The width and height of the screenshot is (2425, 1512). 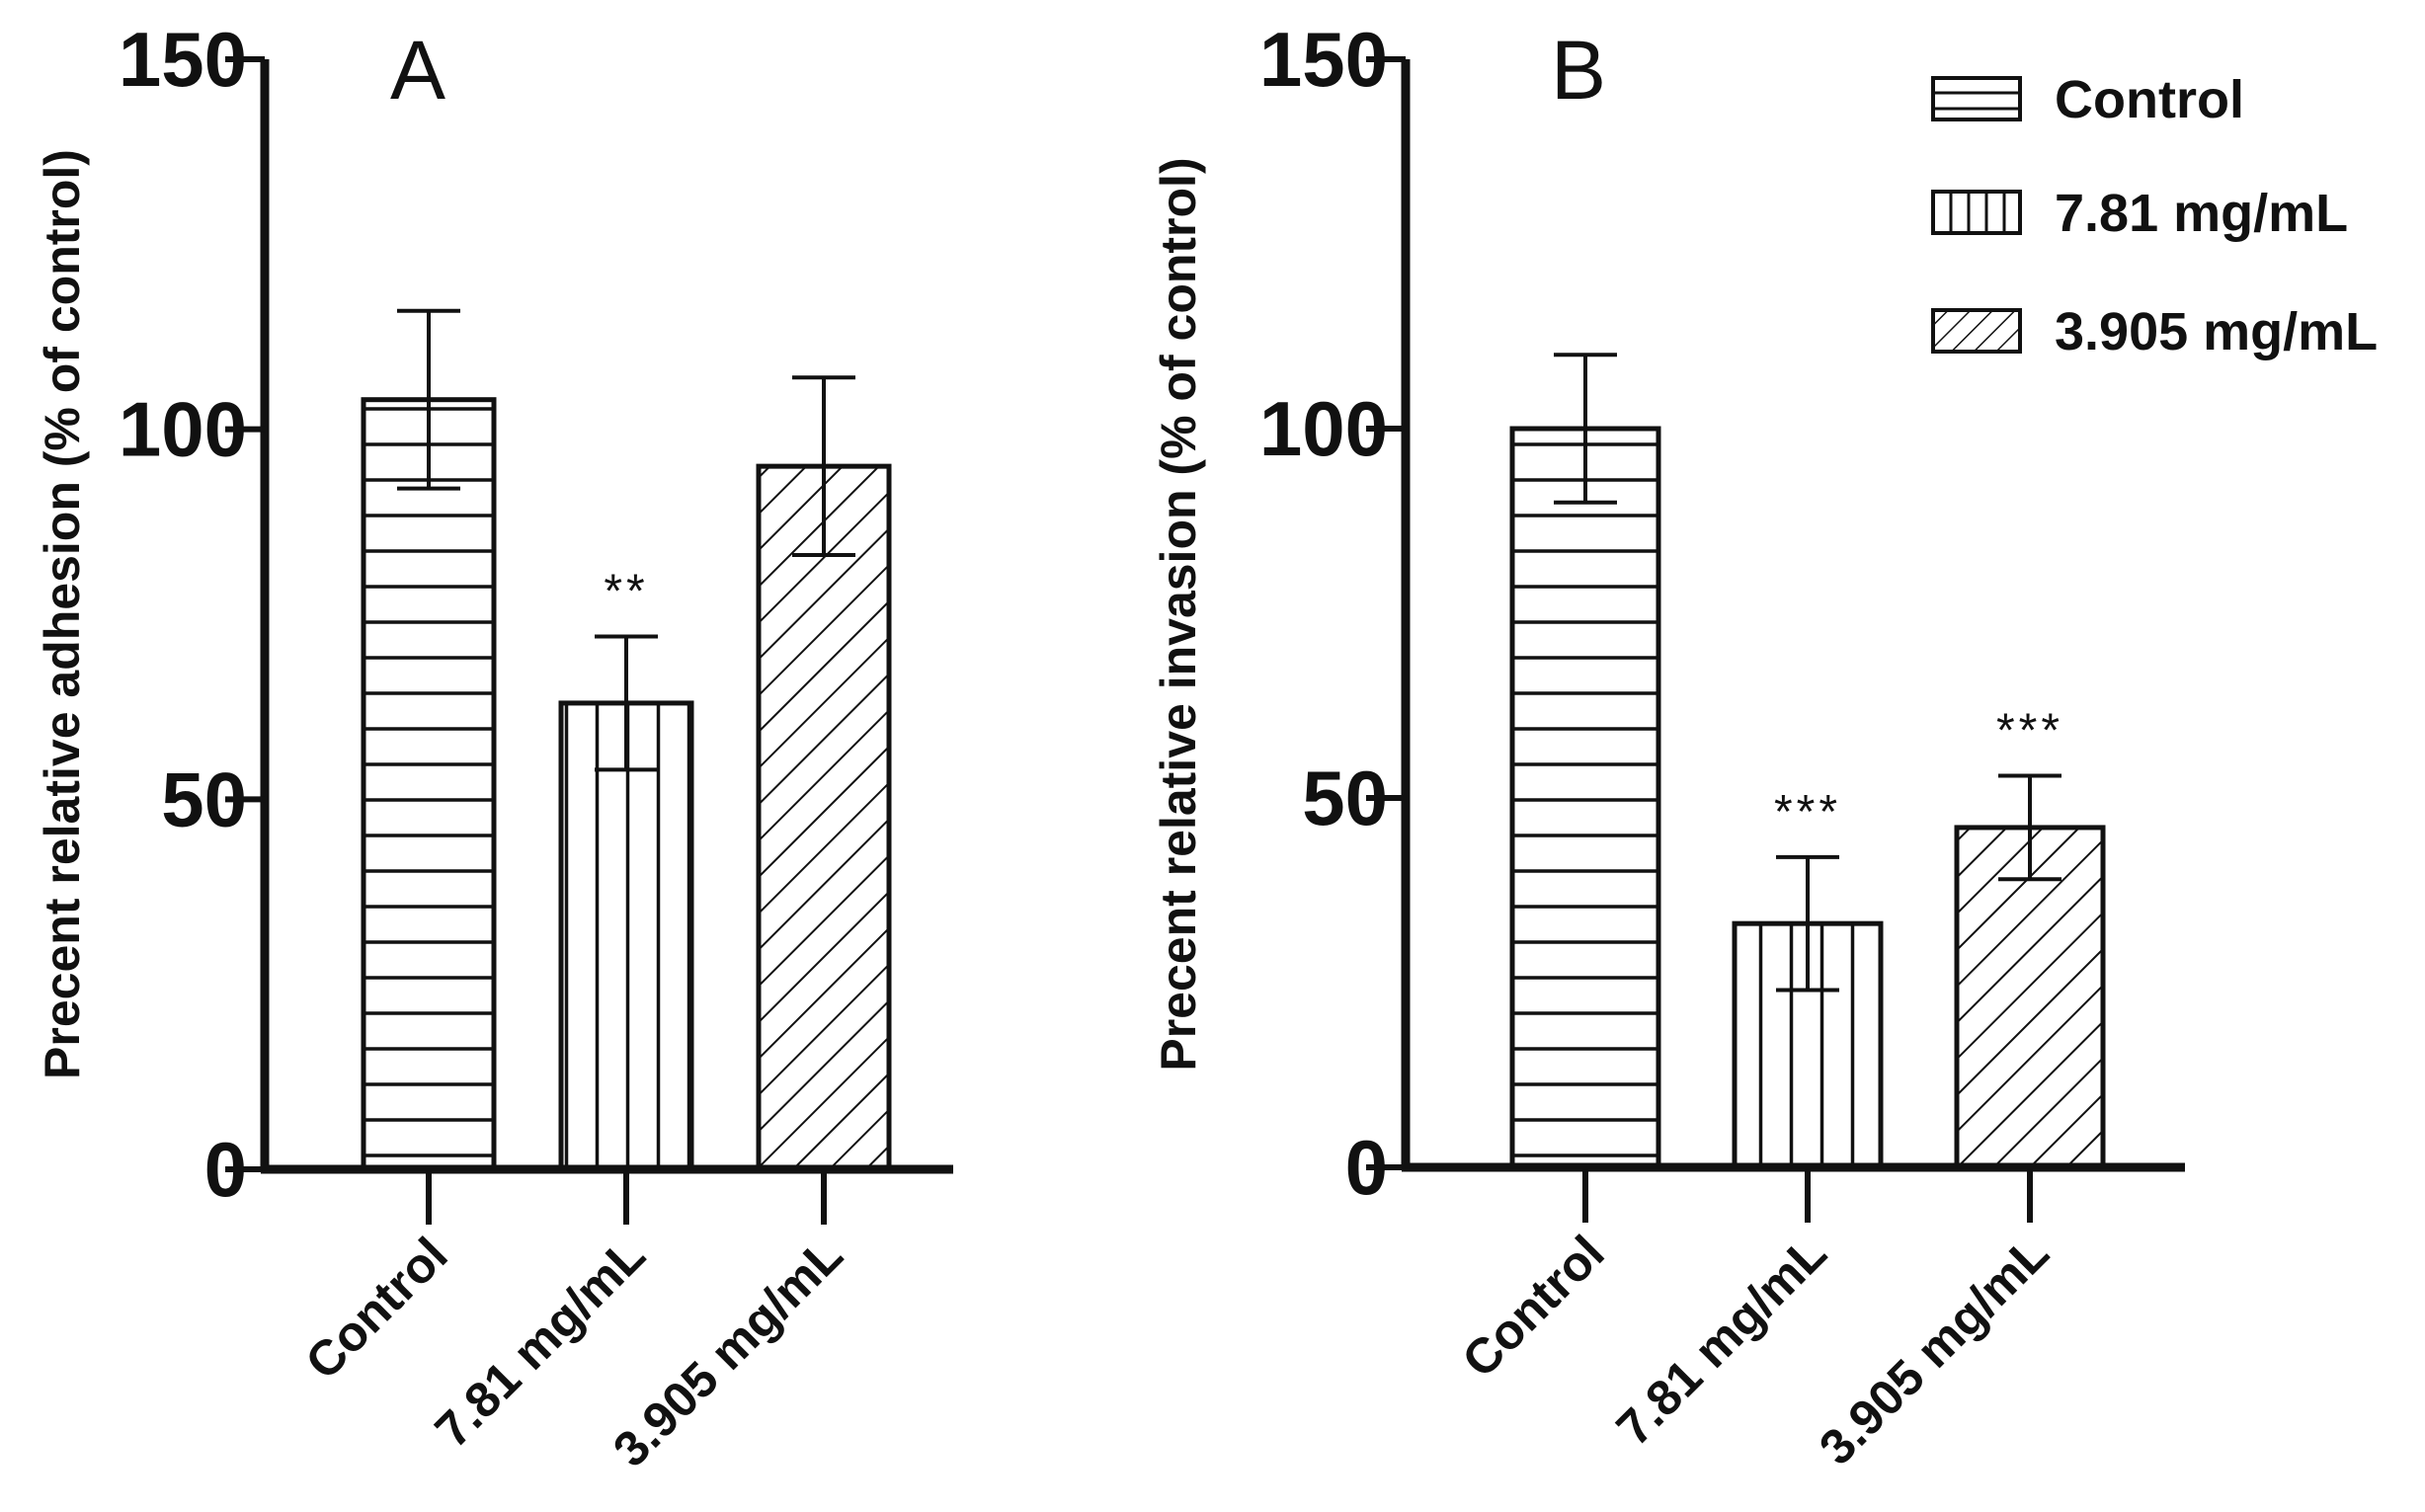 What do you see at coordinates (1533, 1307) in the screenshot?
I see `panel-b-xtick-label-control: Control` at bounding box center [1533, 1307].